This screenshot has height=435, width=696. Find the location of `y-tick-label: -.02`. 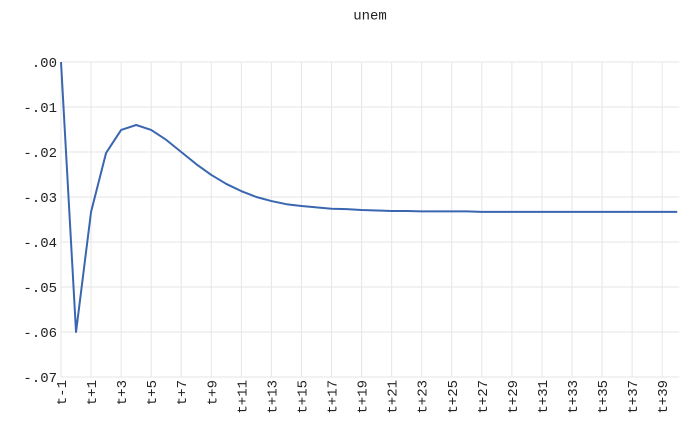

y-tick-label: -.02 is located at coordinates (40, 154).